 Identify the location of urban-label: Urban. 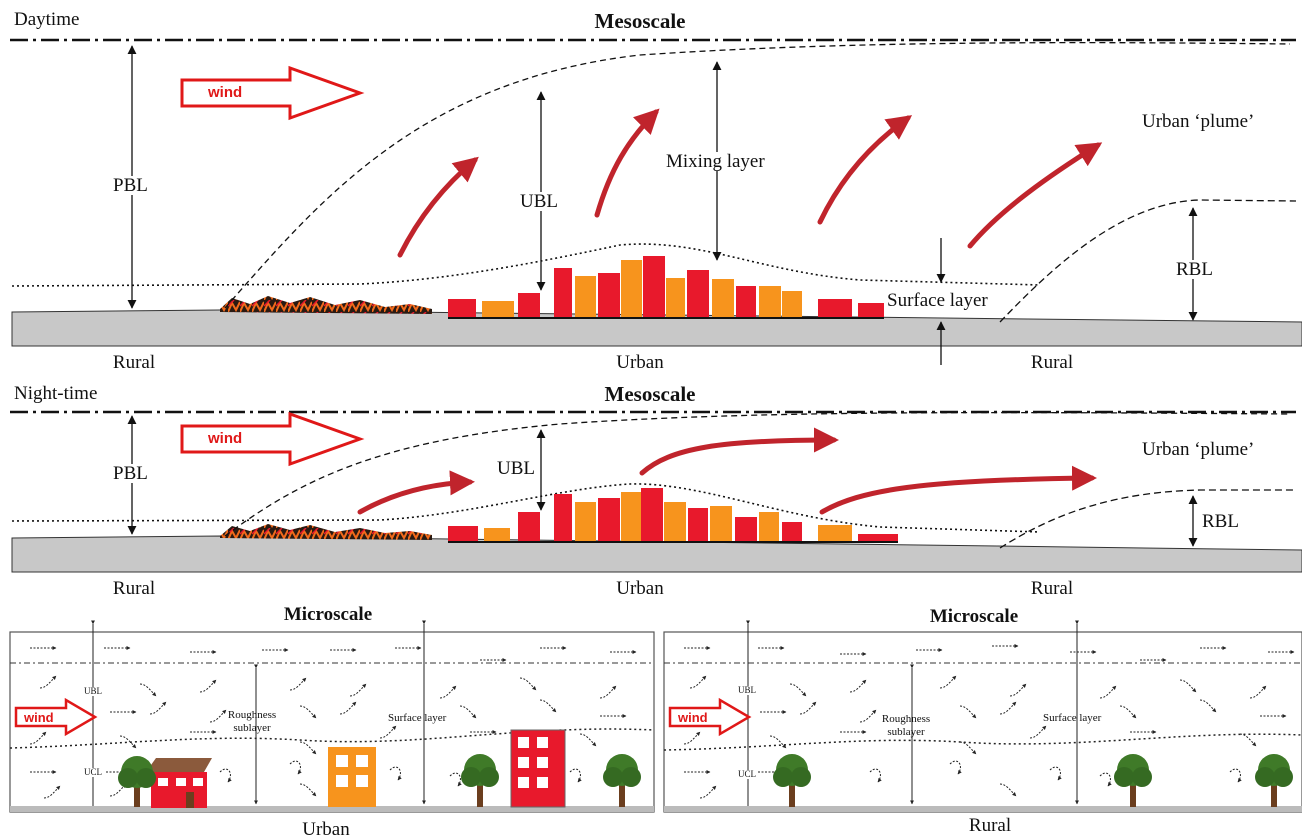
(640, 362).